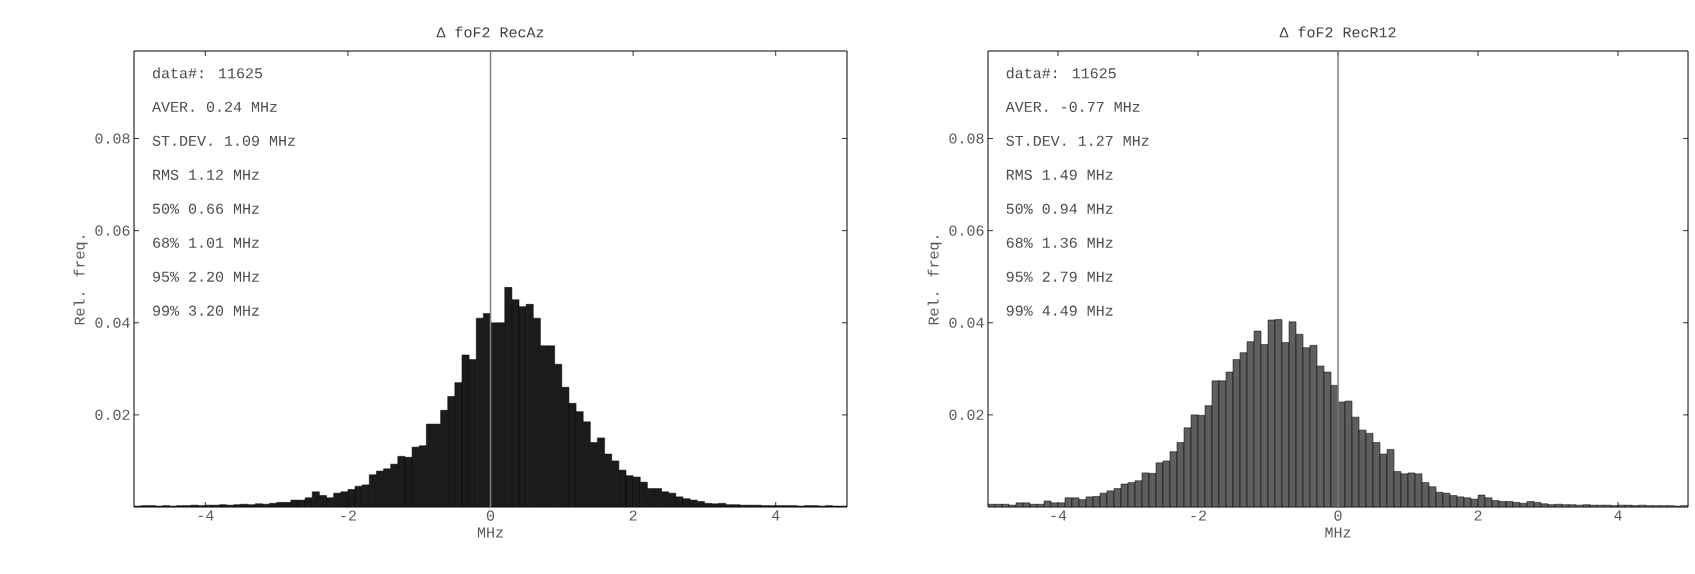 The image size is (1695, 574). I want to click on annotation: 95% 2.79 MHz, so click(1059, 276).